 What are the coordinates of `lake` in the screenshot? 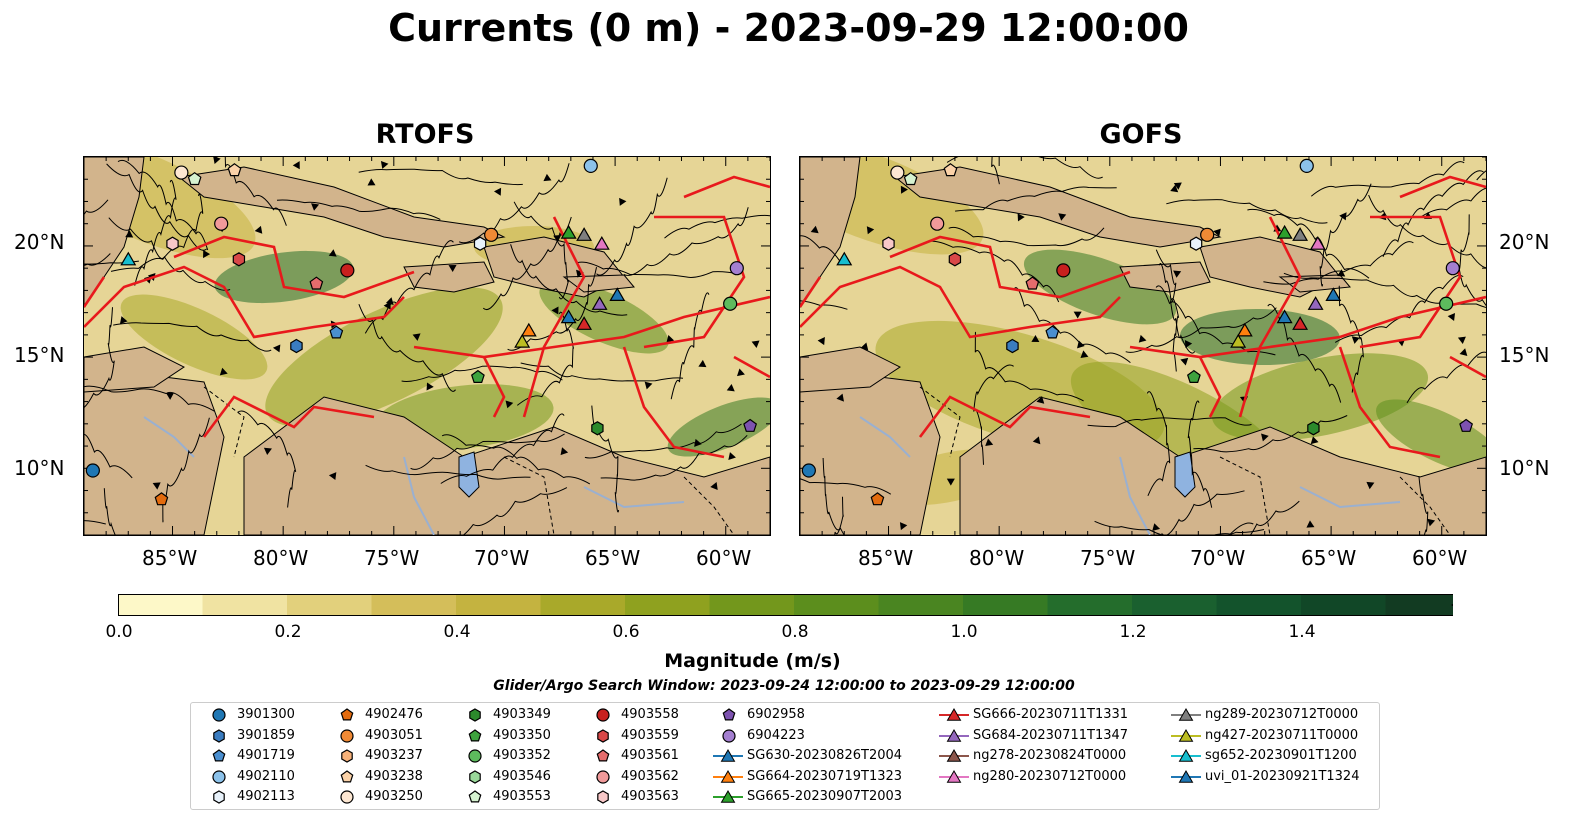 It's located at (1185, 474).